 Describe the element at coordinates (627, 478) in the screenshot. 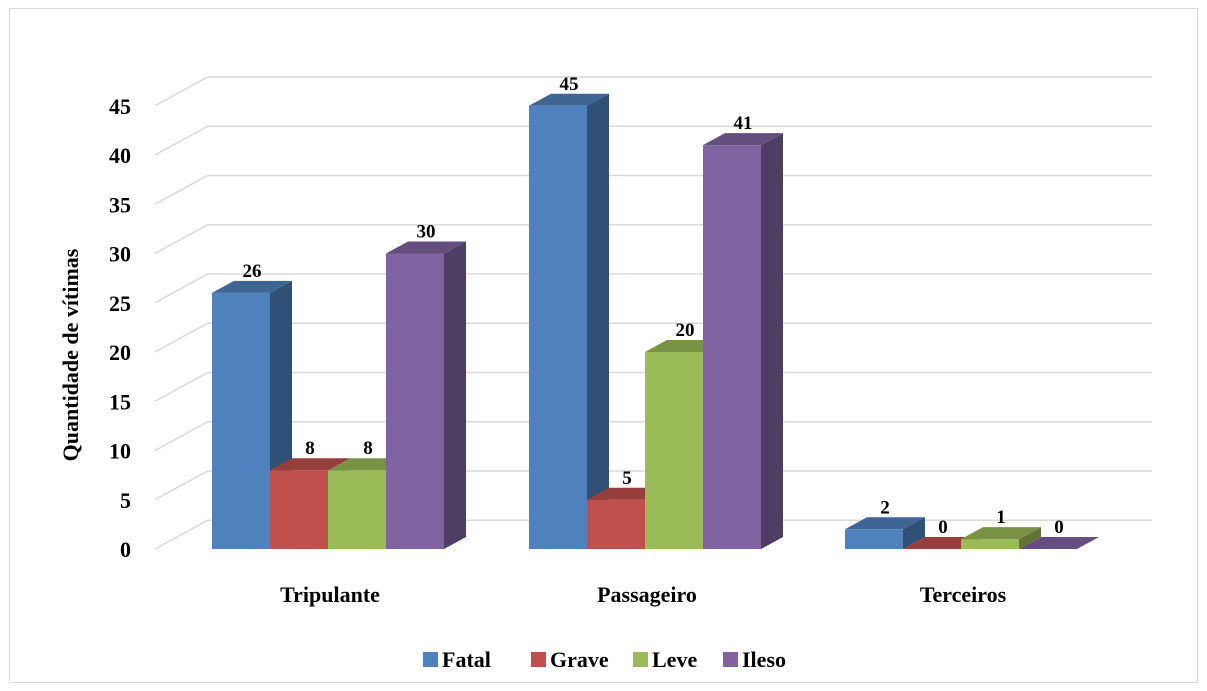

I see `data-label: 5` at that location.